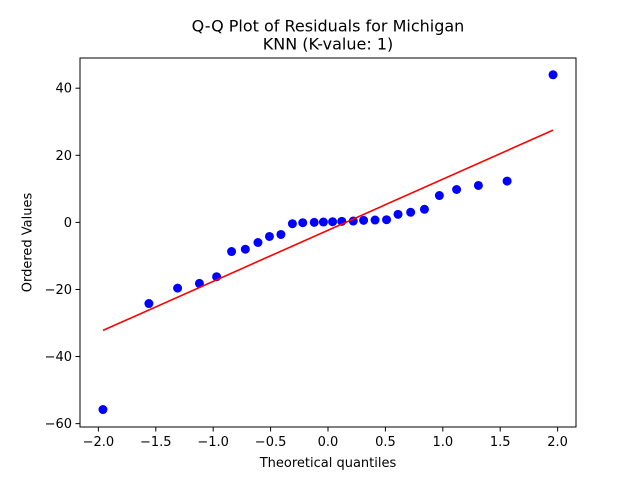 The image size is (640, 480). What do you see at coordinates (385, 442) in the screenshot?
I see `x-tick-label: 0.5` at bounding box center [385, 442].